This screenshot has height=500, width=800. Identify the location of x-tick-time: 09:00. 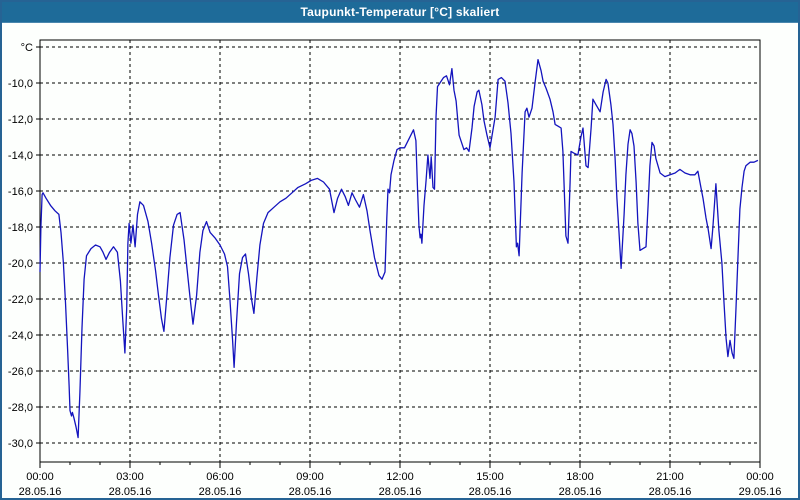
(310, 477).